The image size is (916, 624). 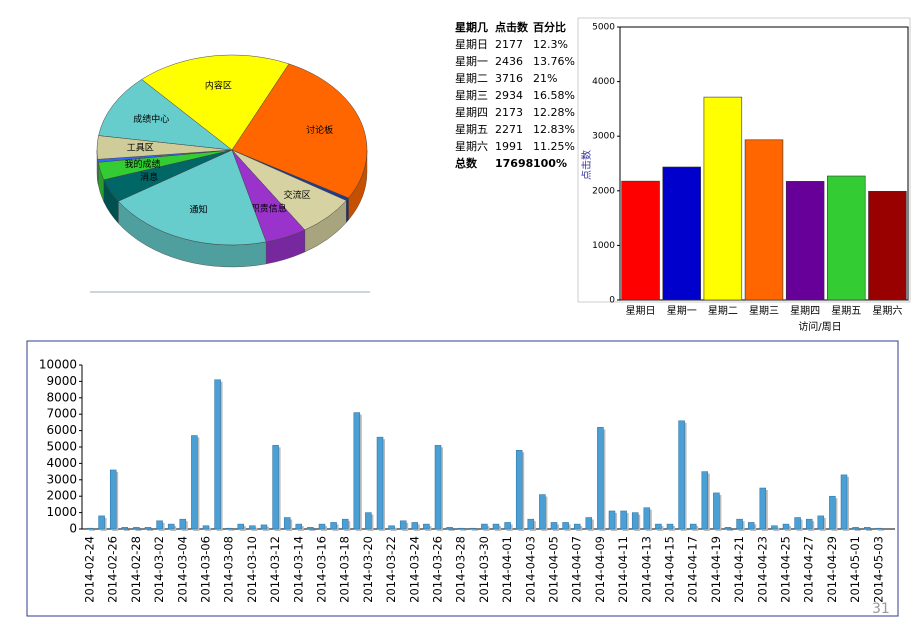 I want to click on x-tick-label: 2014-03-18, so click(x=345, y=569).